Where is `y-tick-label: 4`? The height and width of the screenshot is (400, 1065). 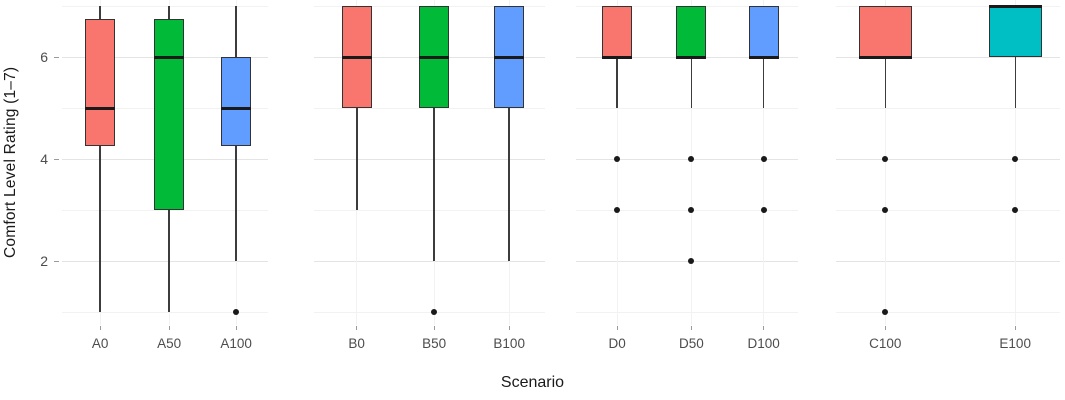 y-tick-label: 4 is located at coordinates (44, 159).